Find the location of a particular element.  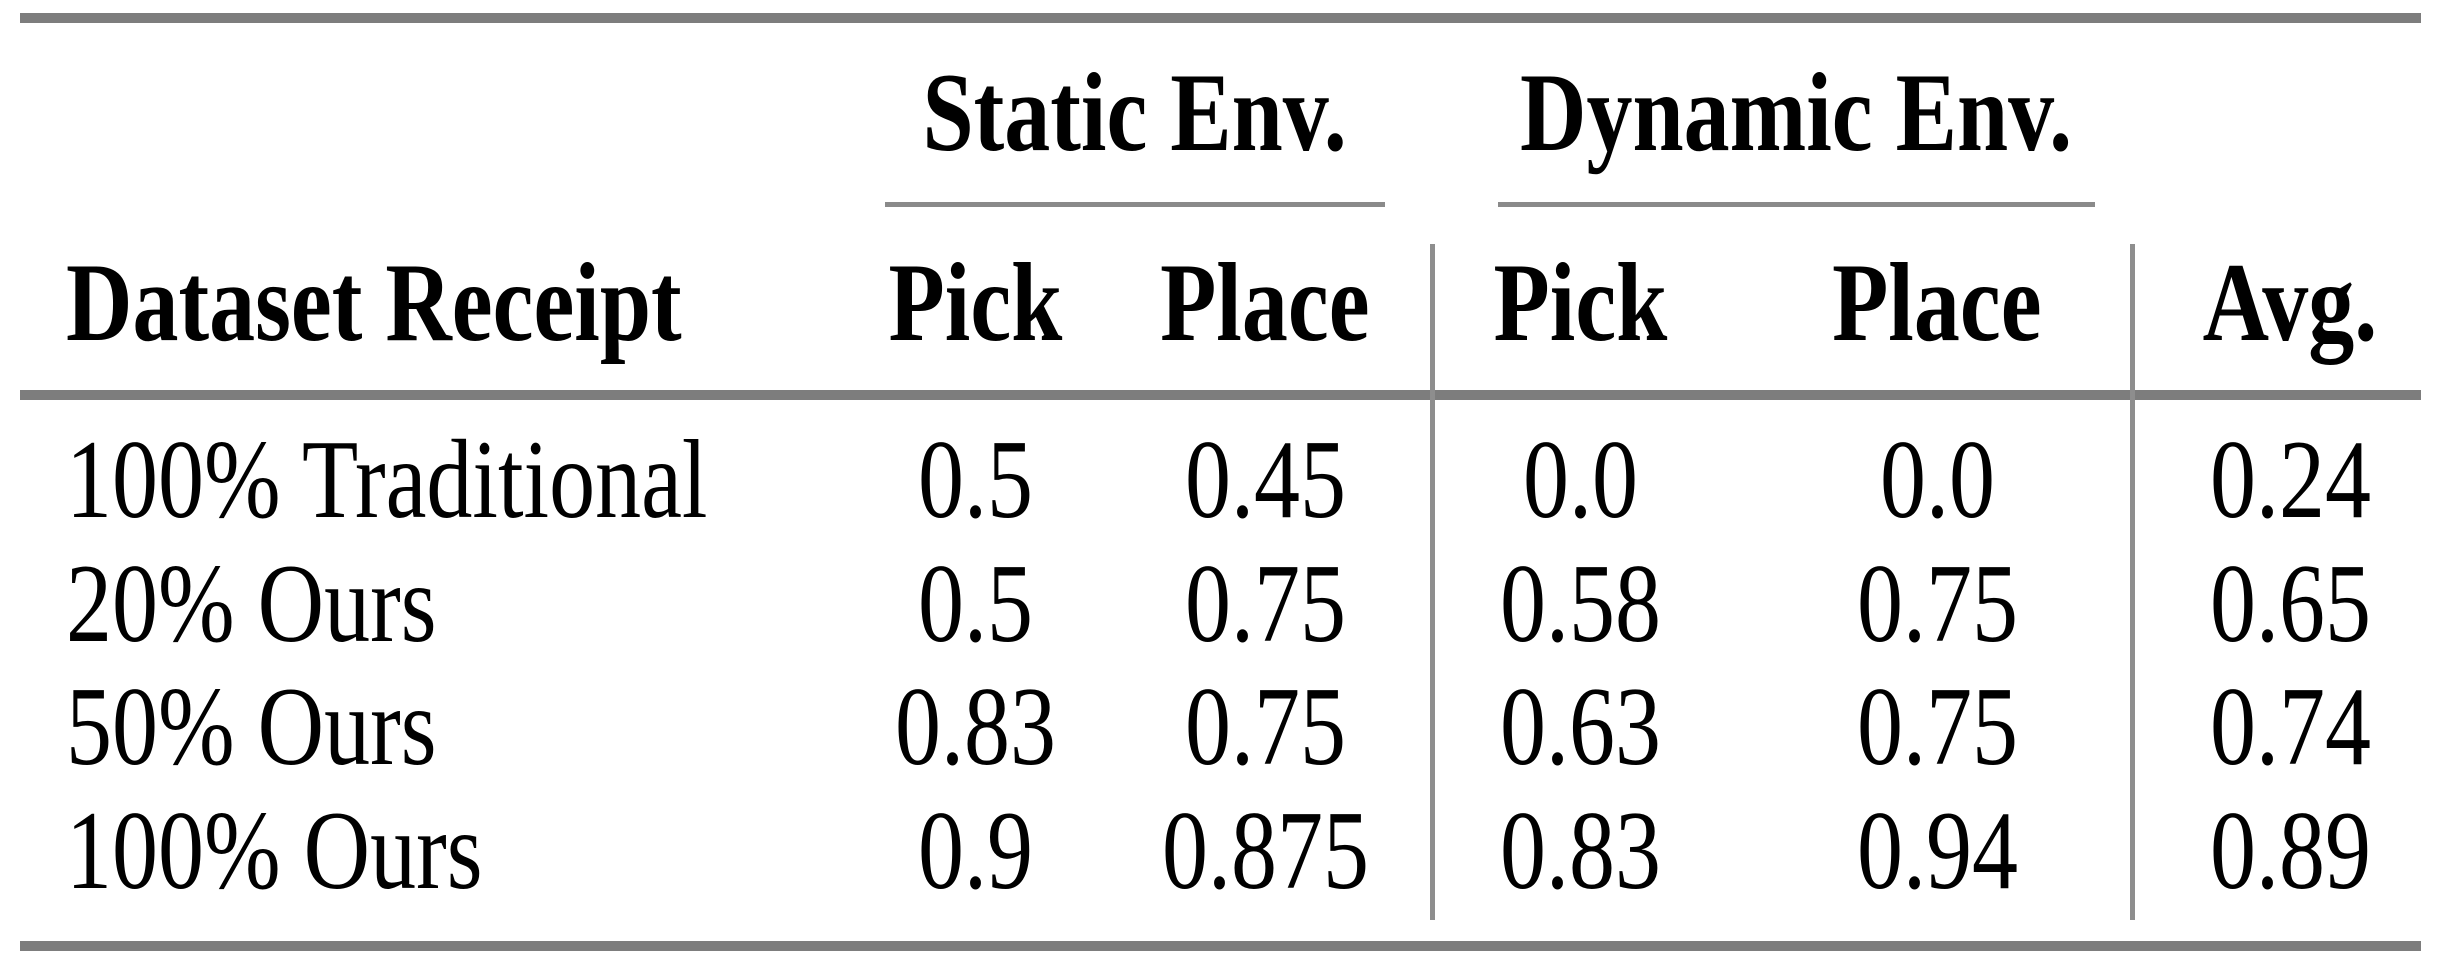

cell-avg: 0.65 is located at coordinates (2290, 604).